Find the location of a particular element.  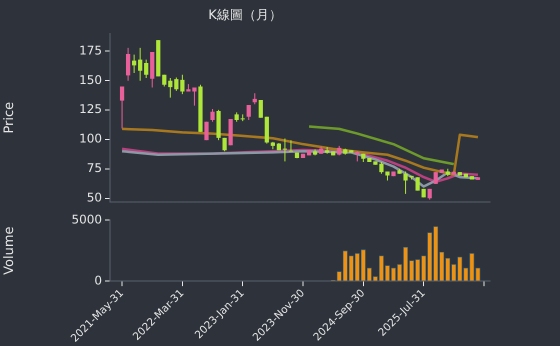

y-tick-label: 175 is located at coordinates (90, 50).